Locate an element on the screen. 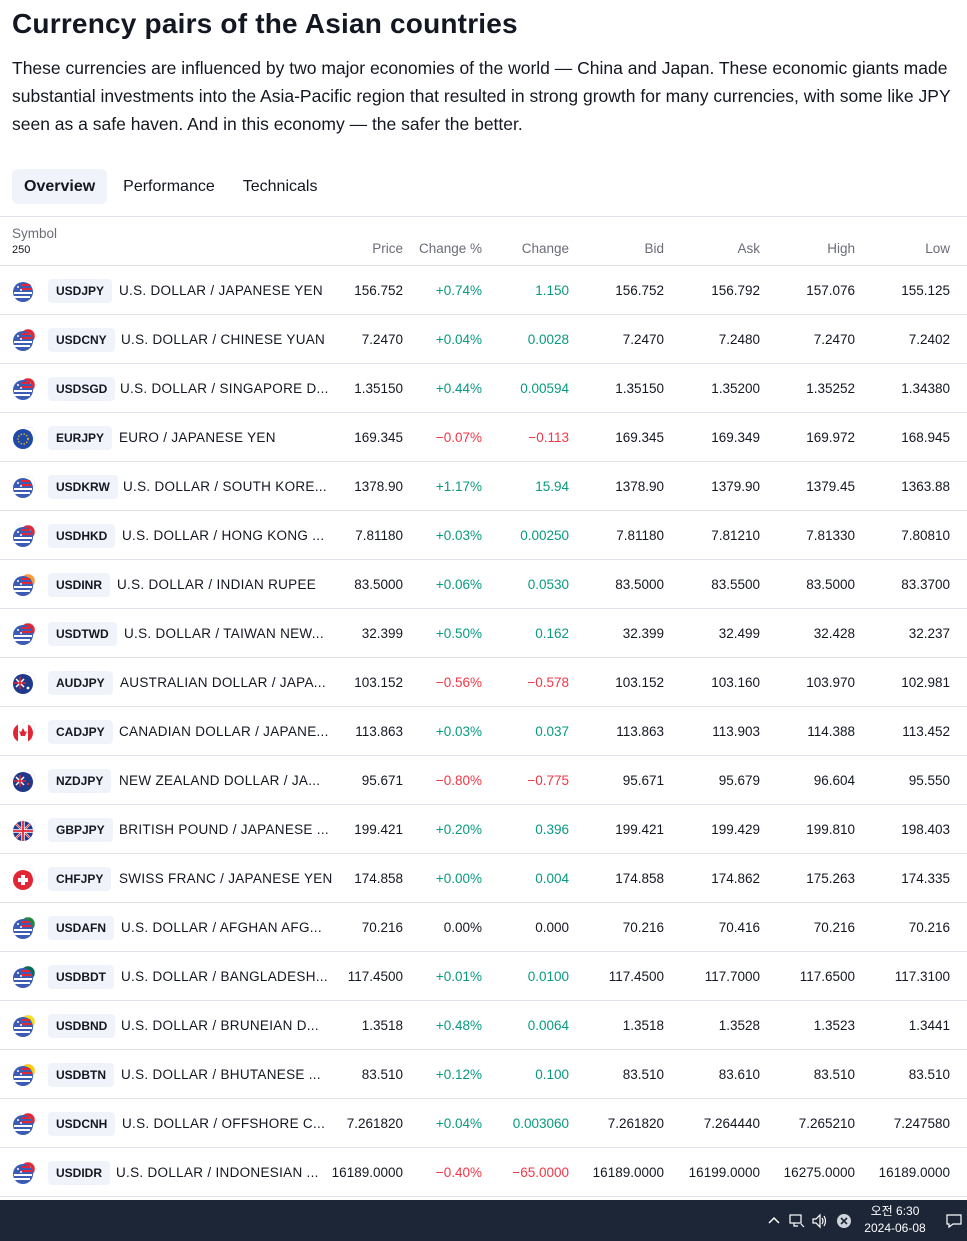 Image resolution: width=967 pixels, height=1241 pixels. price-cell: 95.671 is located at coordinates (382, 780).